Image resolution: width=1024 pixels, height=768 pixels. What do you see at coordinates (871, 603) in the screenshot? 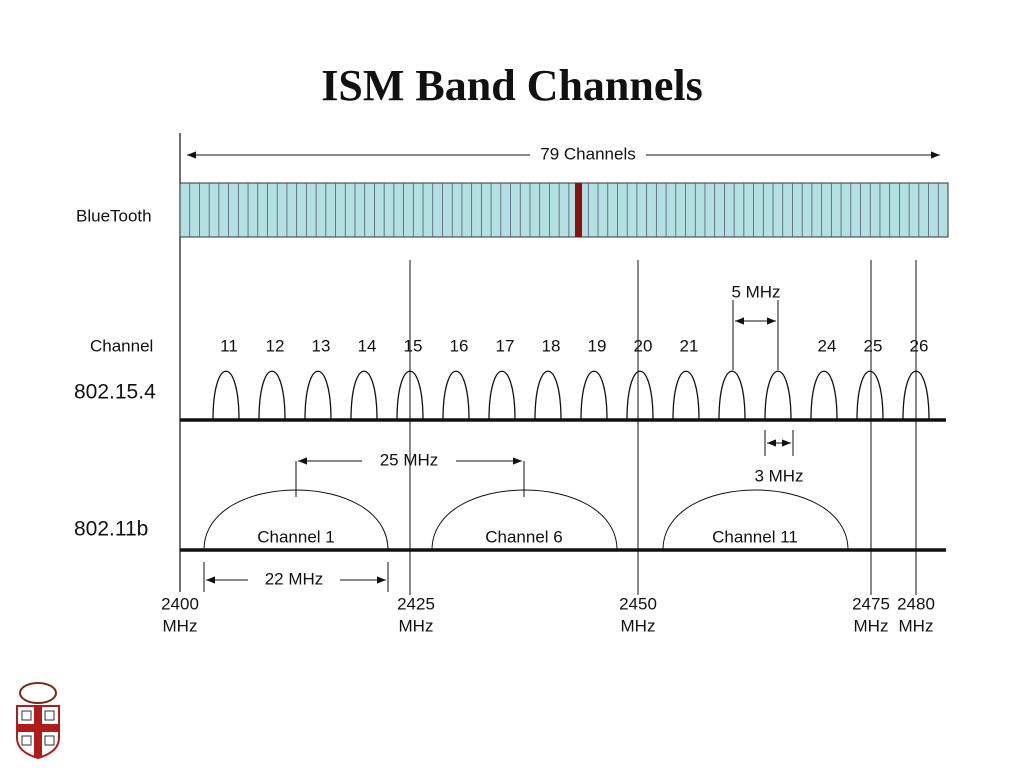
I see `frequency-value: 2475` at bounding box center [871, 603].